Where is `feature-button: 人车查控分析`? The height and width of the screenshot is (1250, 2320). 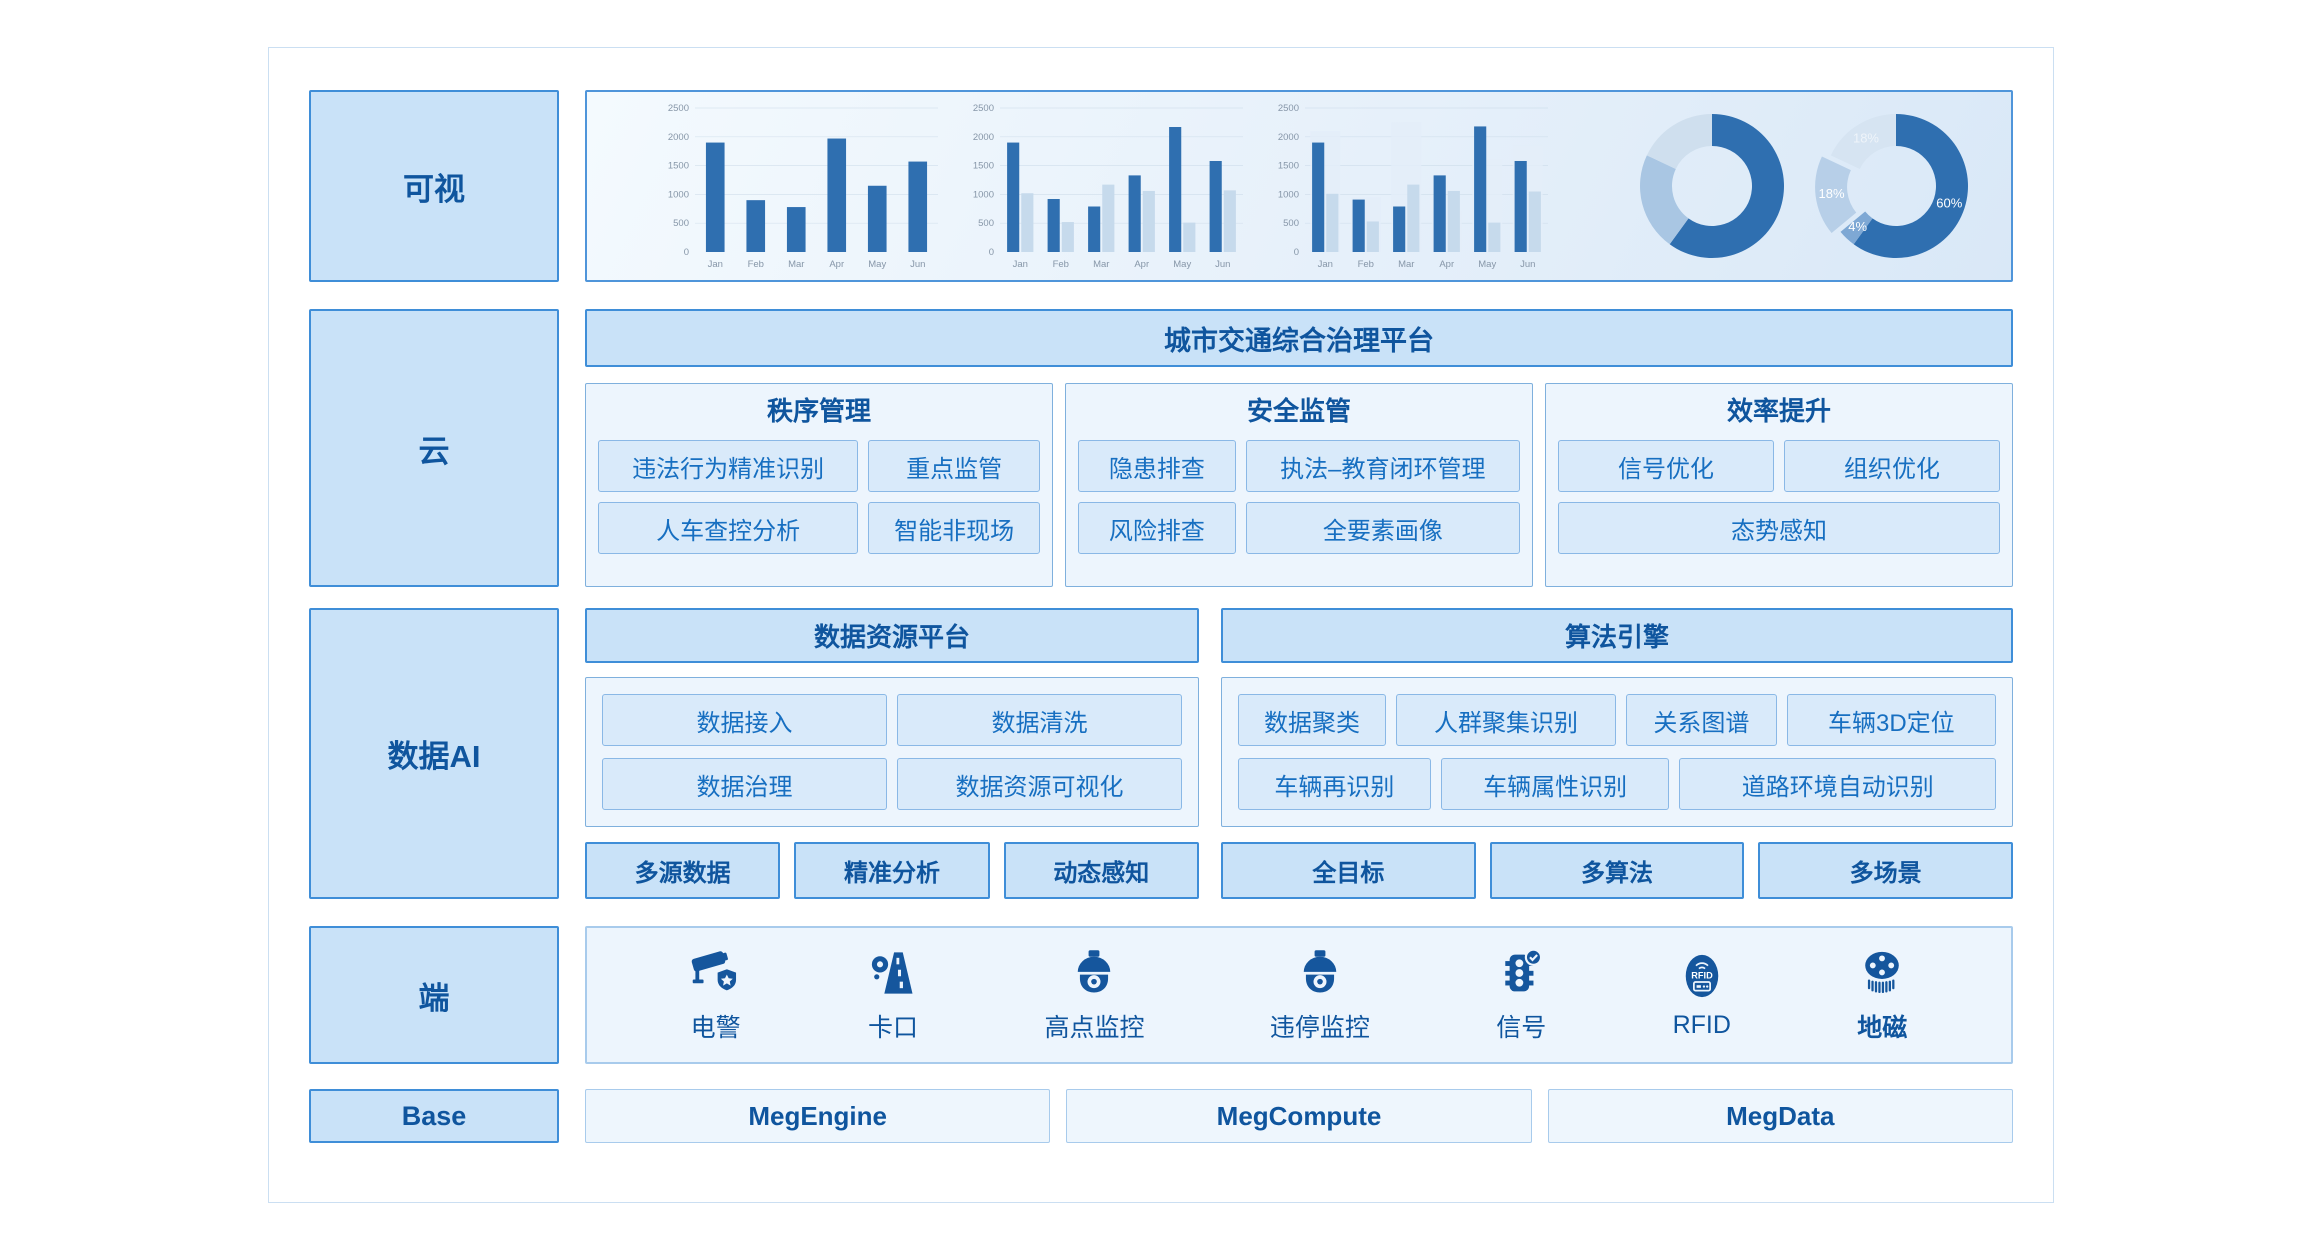
feature-button: 人车查控分析 is located at coordinates (728, 528).